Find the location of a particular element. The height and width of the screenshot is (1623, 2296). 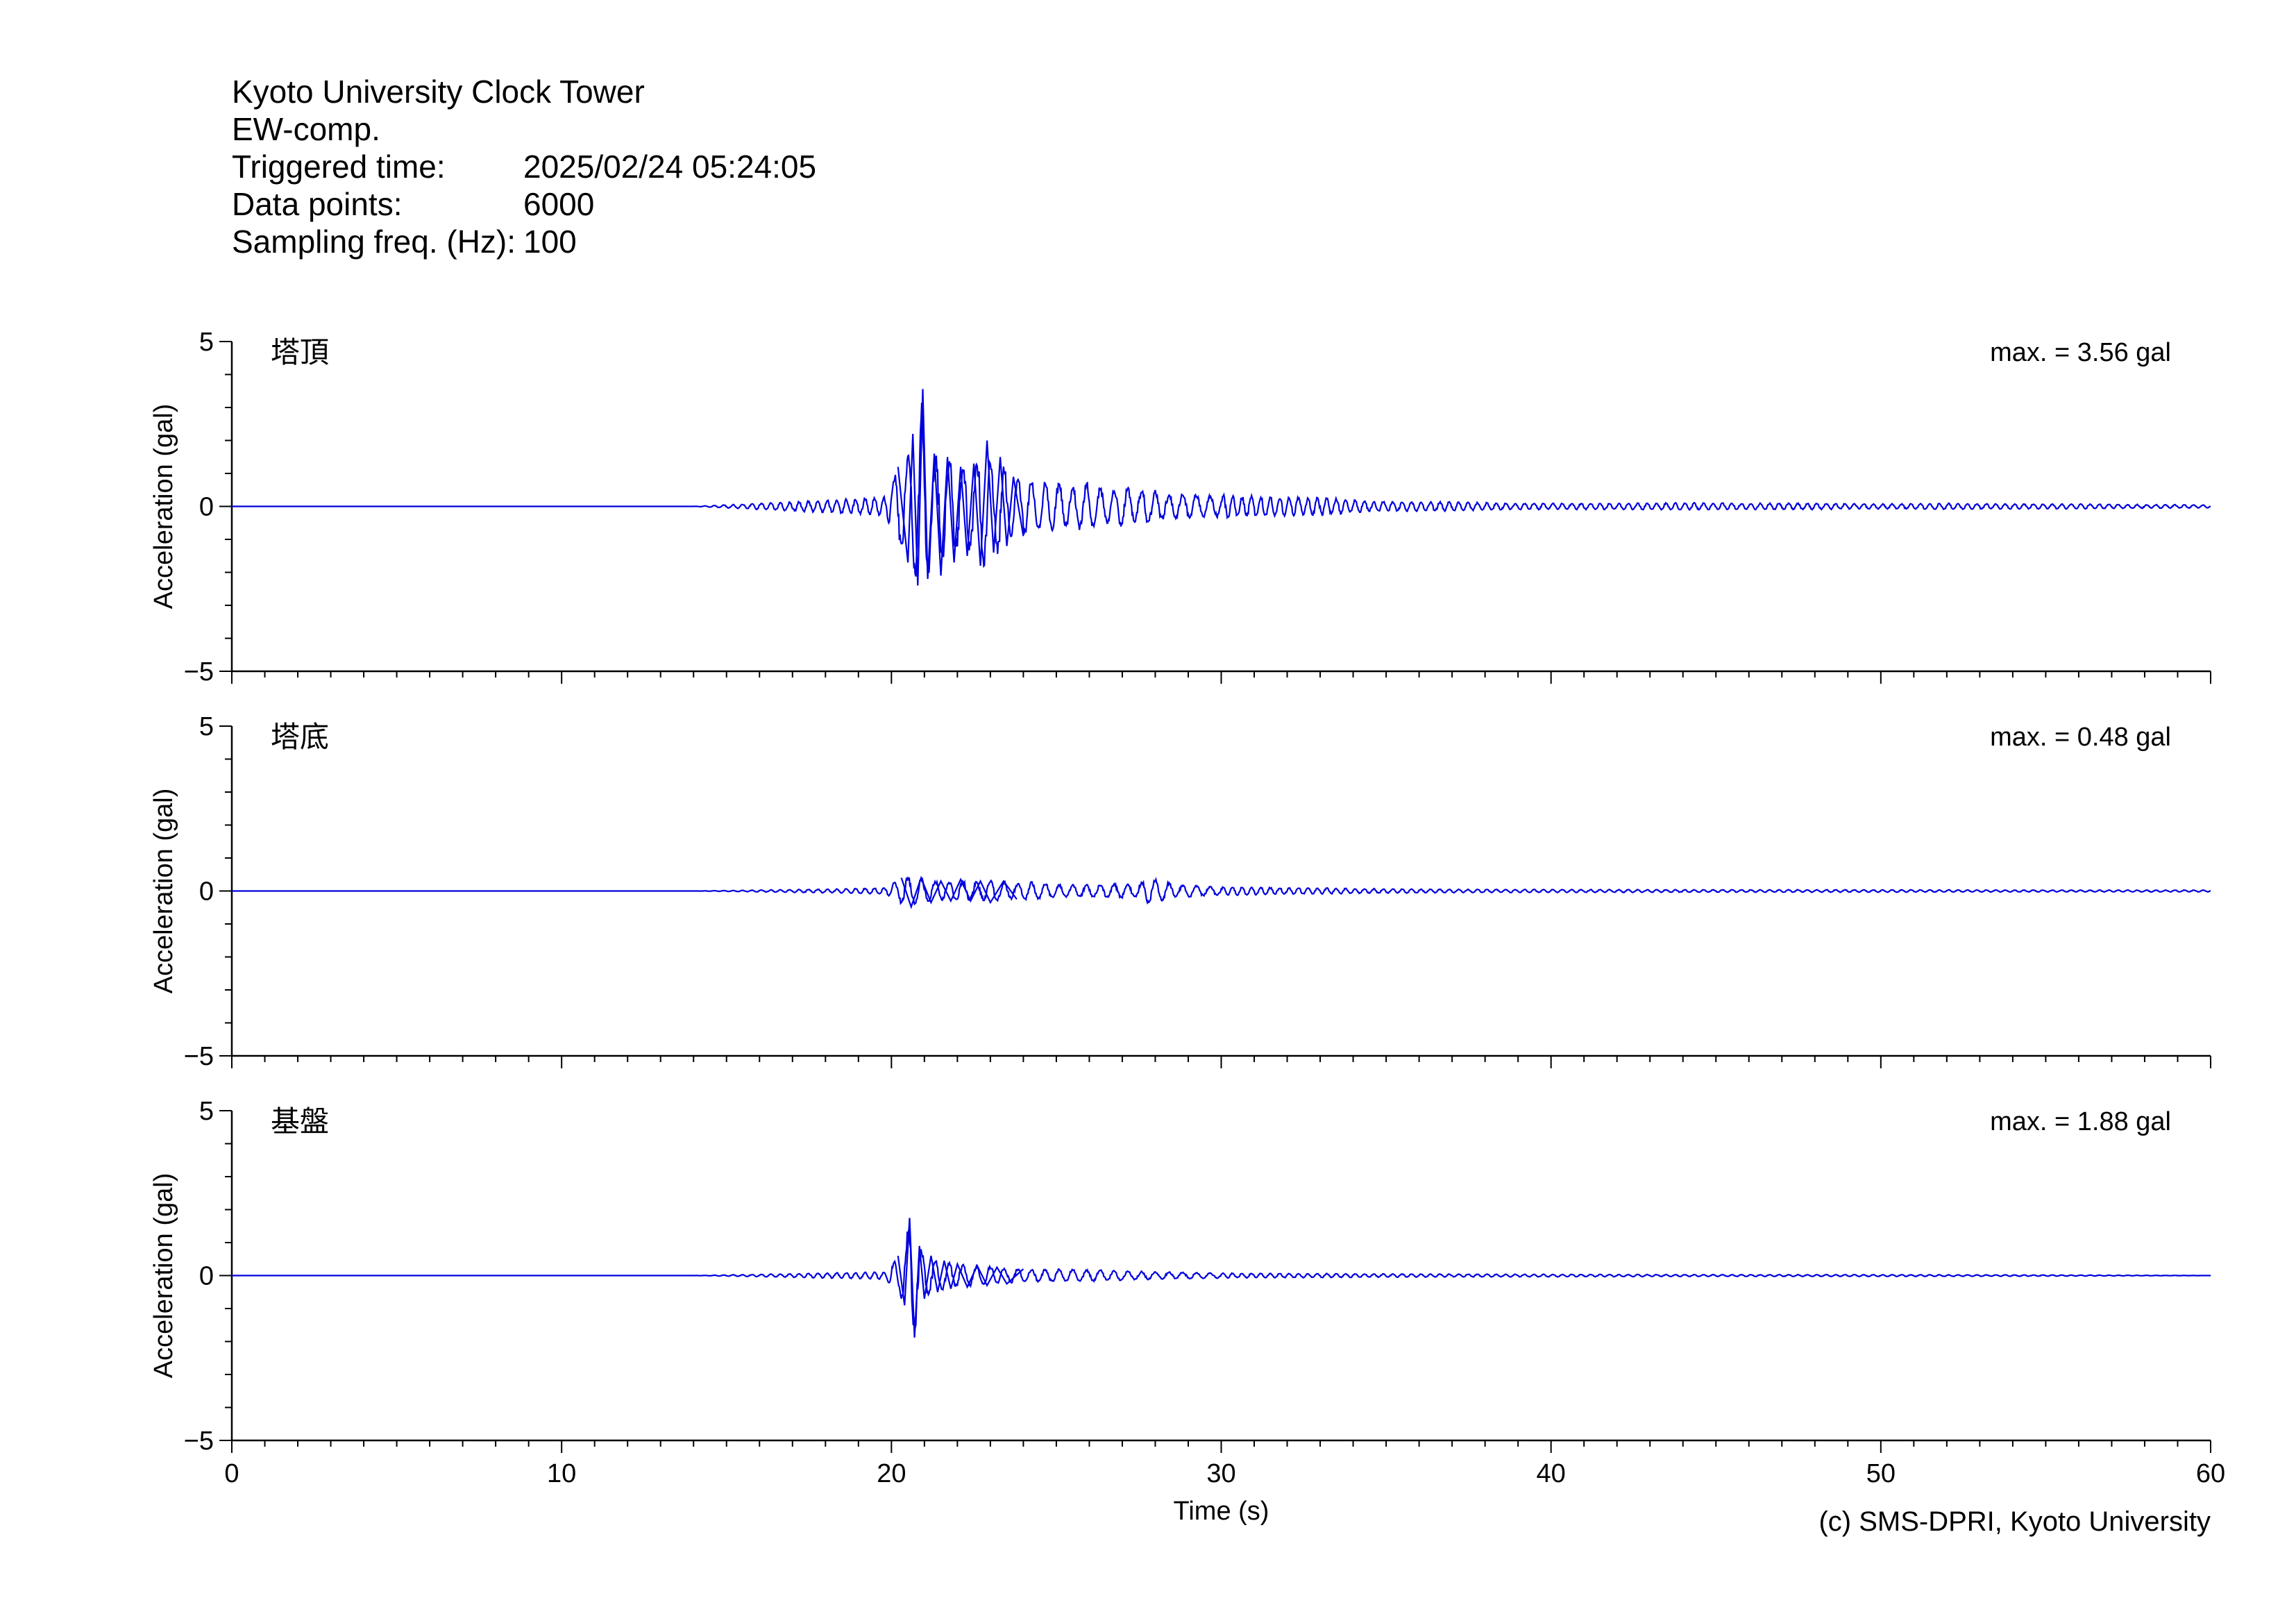

panel-max-label: max. = 1.88 gal is located at coordinates (2080, 1121).